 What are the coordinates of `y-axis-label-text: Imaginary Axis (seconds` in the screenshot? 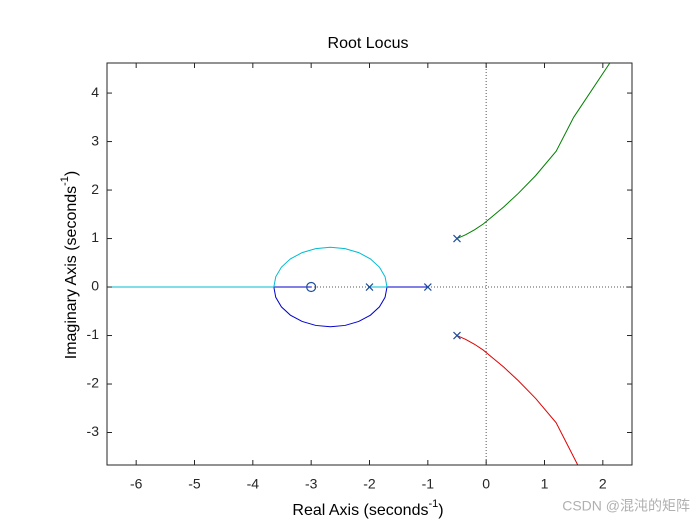 It's located at (71, 272).